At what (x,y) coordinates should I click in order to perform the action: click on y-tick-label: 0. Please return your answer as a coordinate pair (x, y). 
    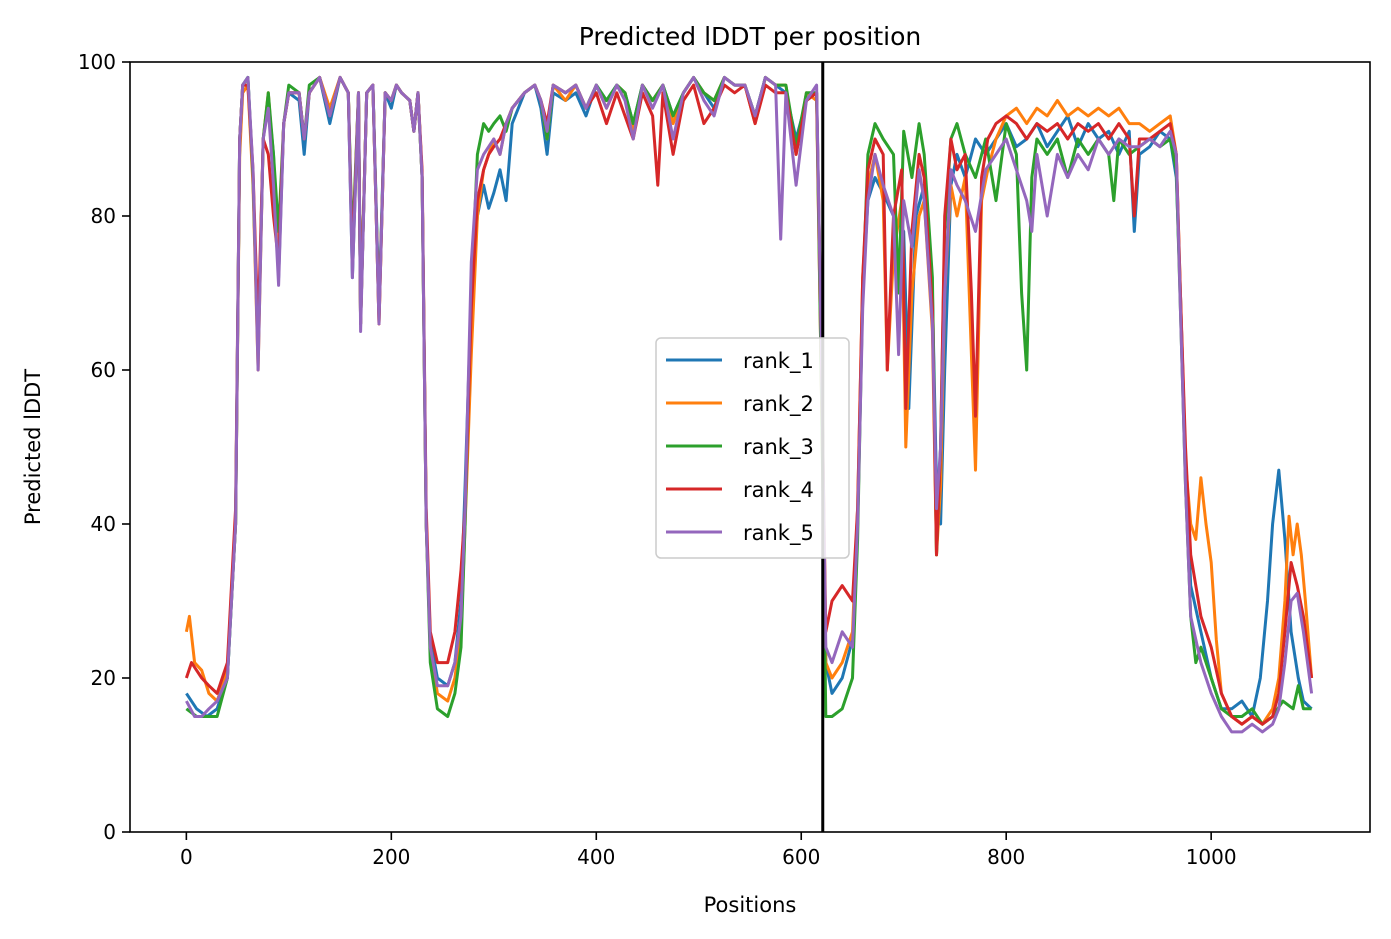
    Looking at the image, I should click on (109, 832).